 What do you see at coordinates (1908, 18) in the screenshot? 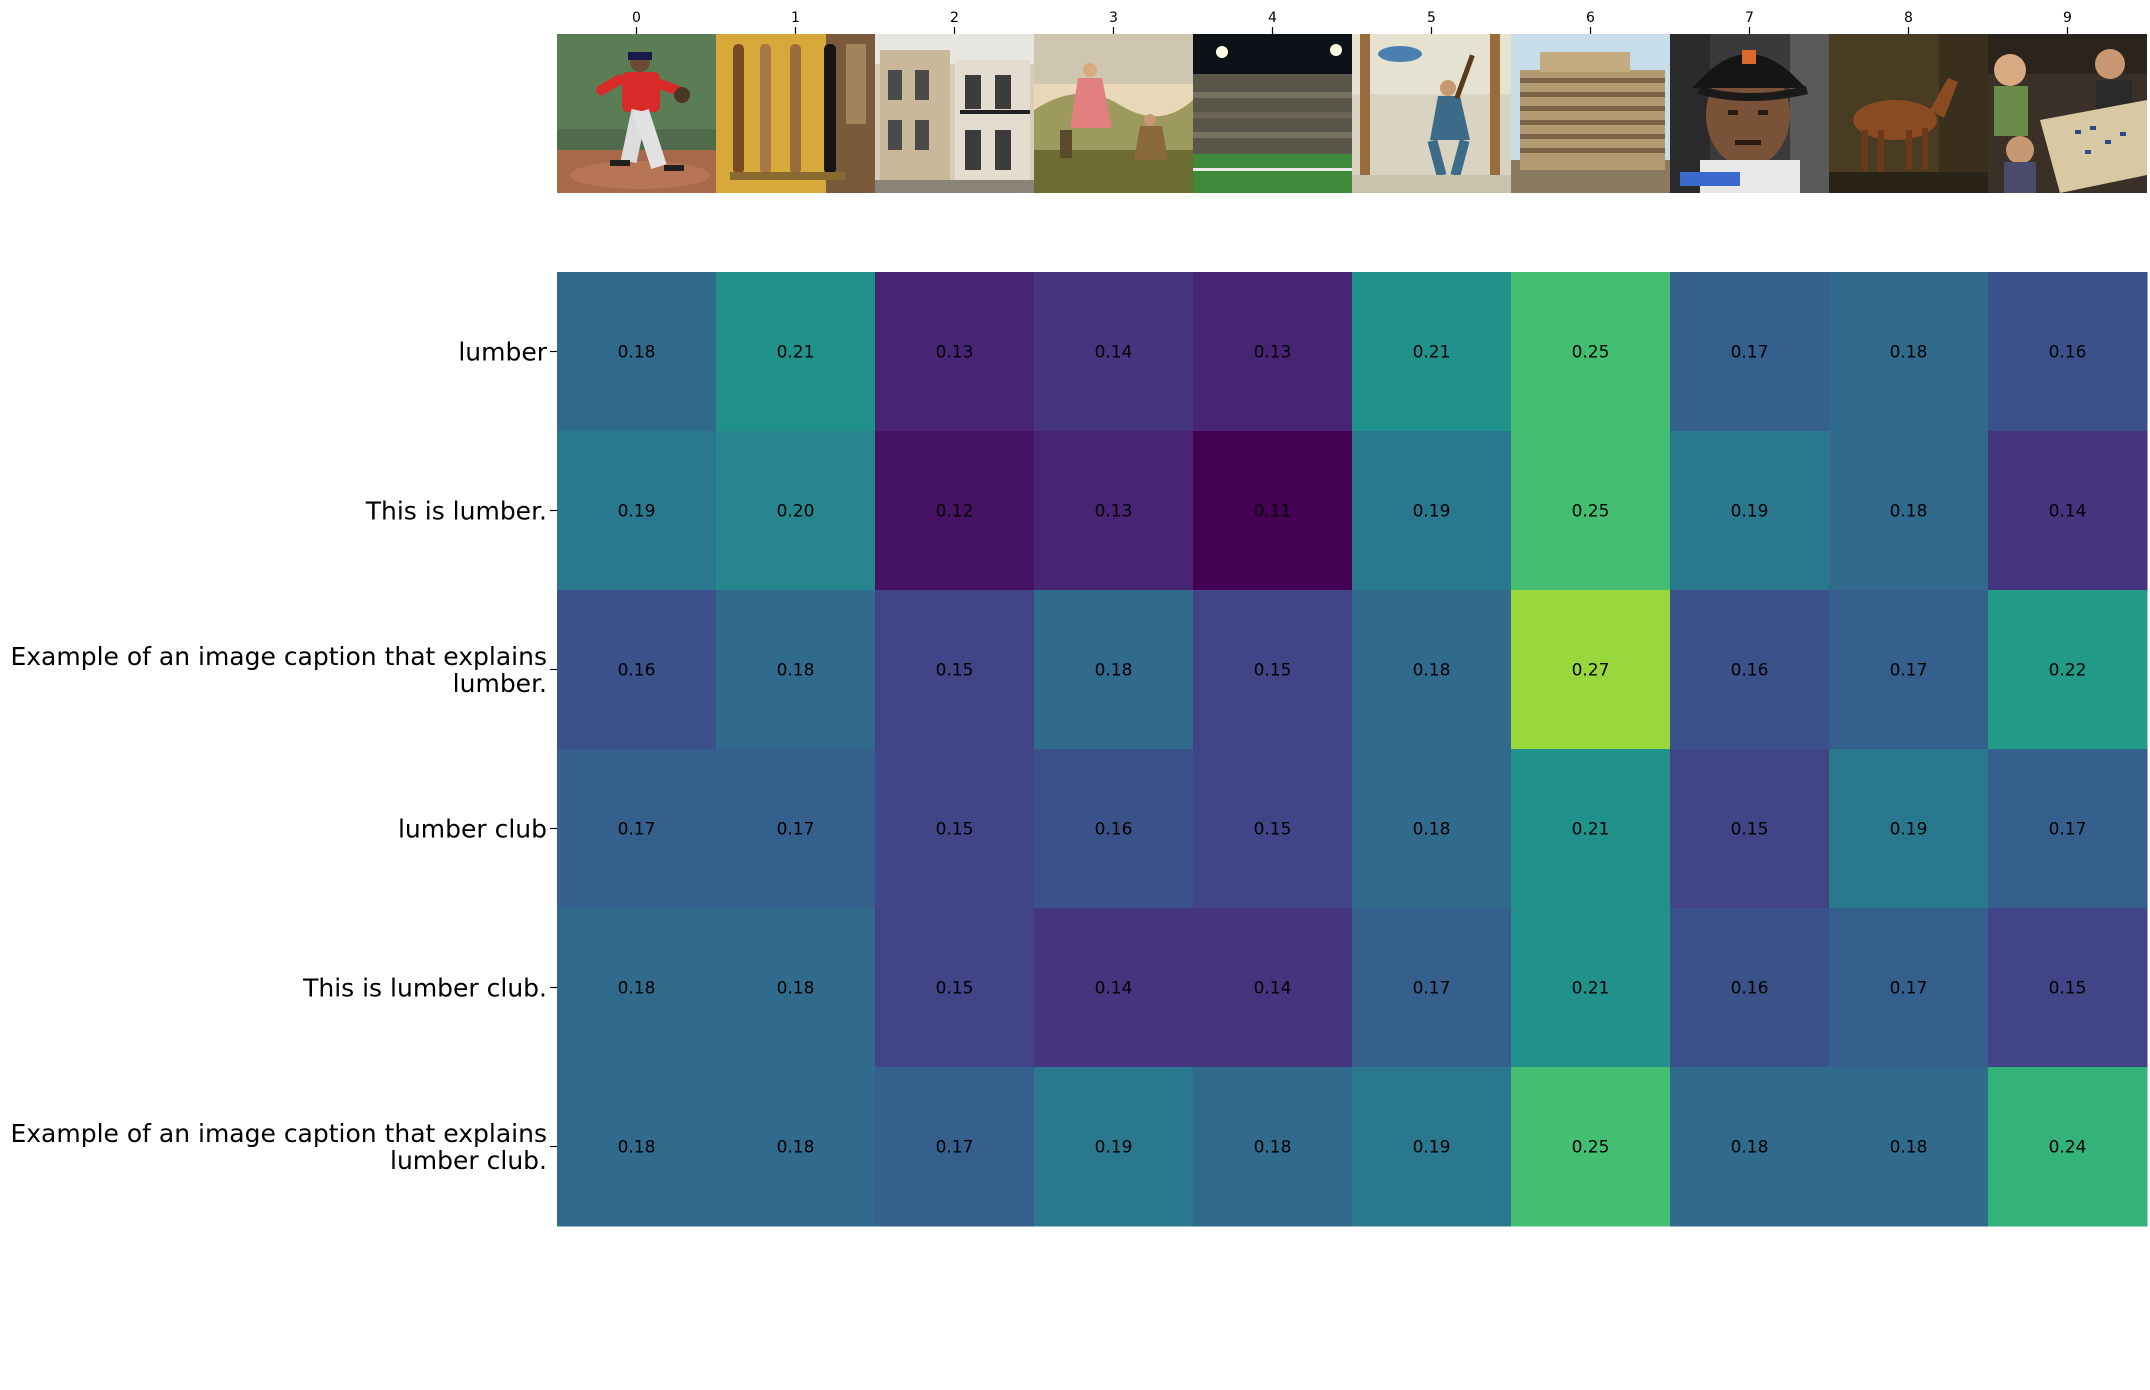
I see `x-tick-label: 8` at bounding box center [1908, 18].